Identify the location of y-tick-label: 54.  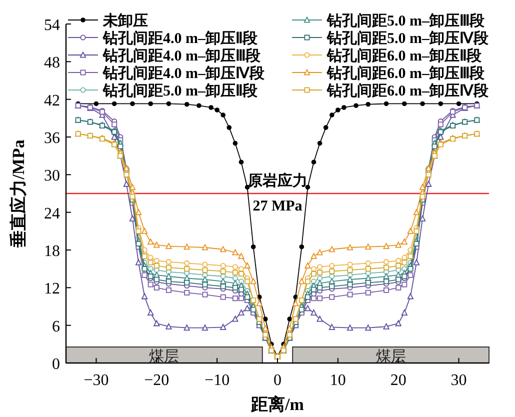
(52, 25).